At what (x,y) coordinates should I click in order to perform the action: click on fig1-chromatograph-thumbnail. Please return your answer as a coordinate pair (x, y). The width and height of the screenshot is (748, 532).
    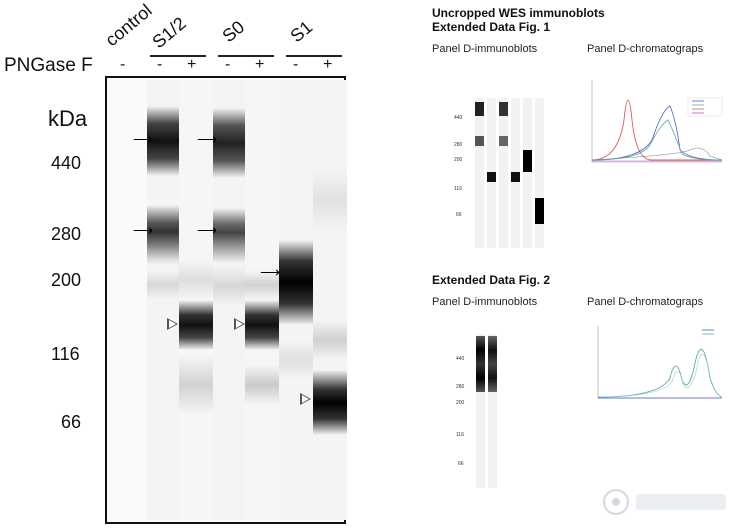
    Looking at the image, I should click on (654, 124).